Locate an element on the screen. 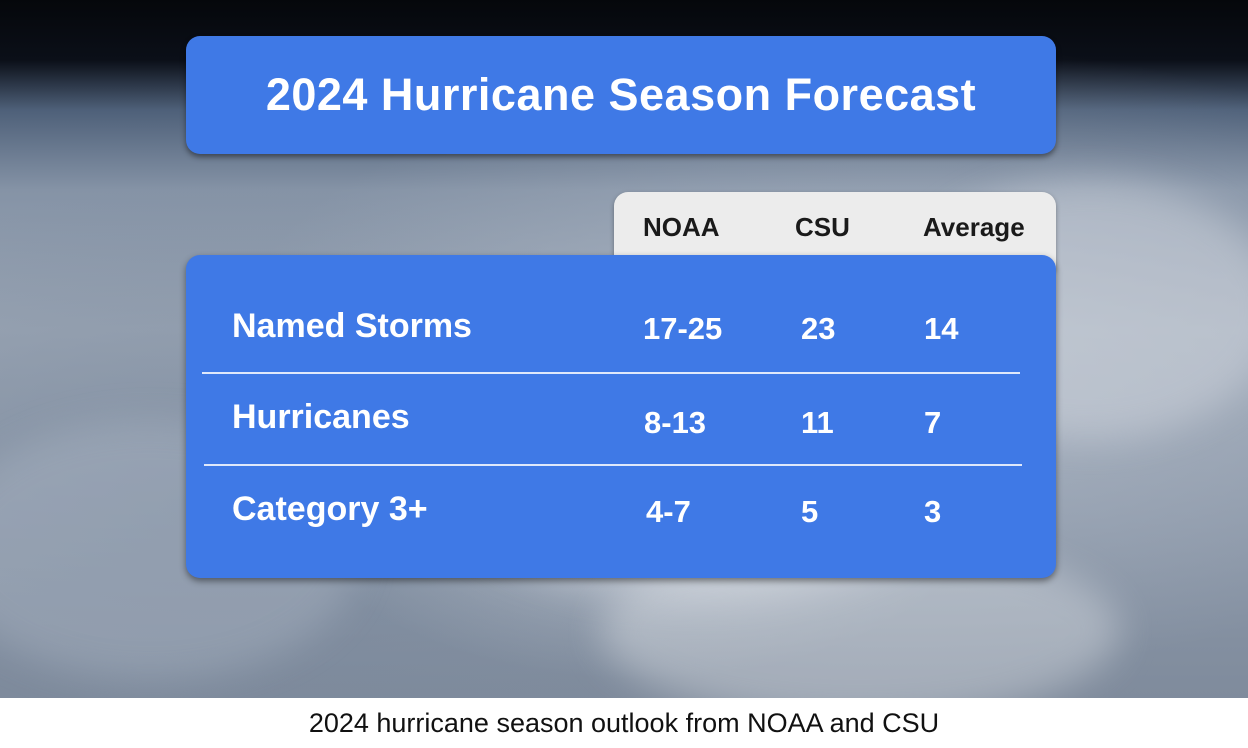  cell-category-3-plus-average: 3 is located at coordinates (933, 511).